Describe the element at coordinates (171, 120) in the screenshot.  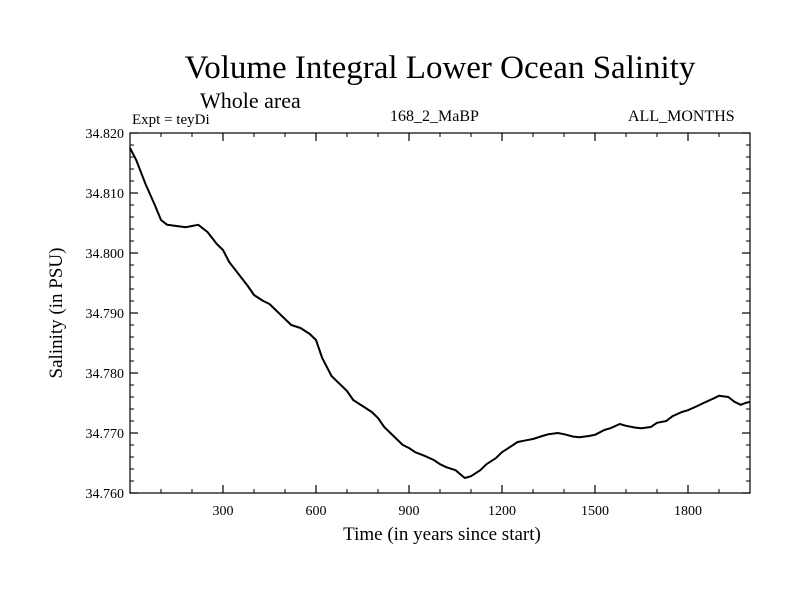
I see `experiment-label: Expt = teyDi` at that location.